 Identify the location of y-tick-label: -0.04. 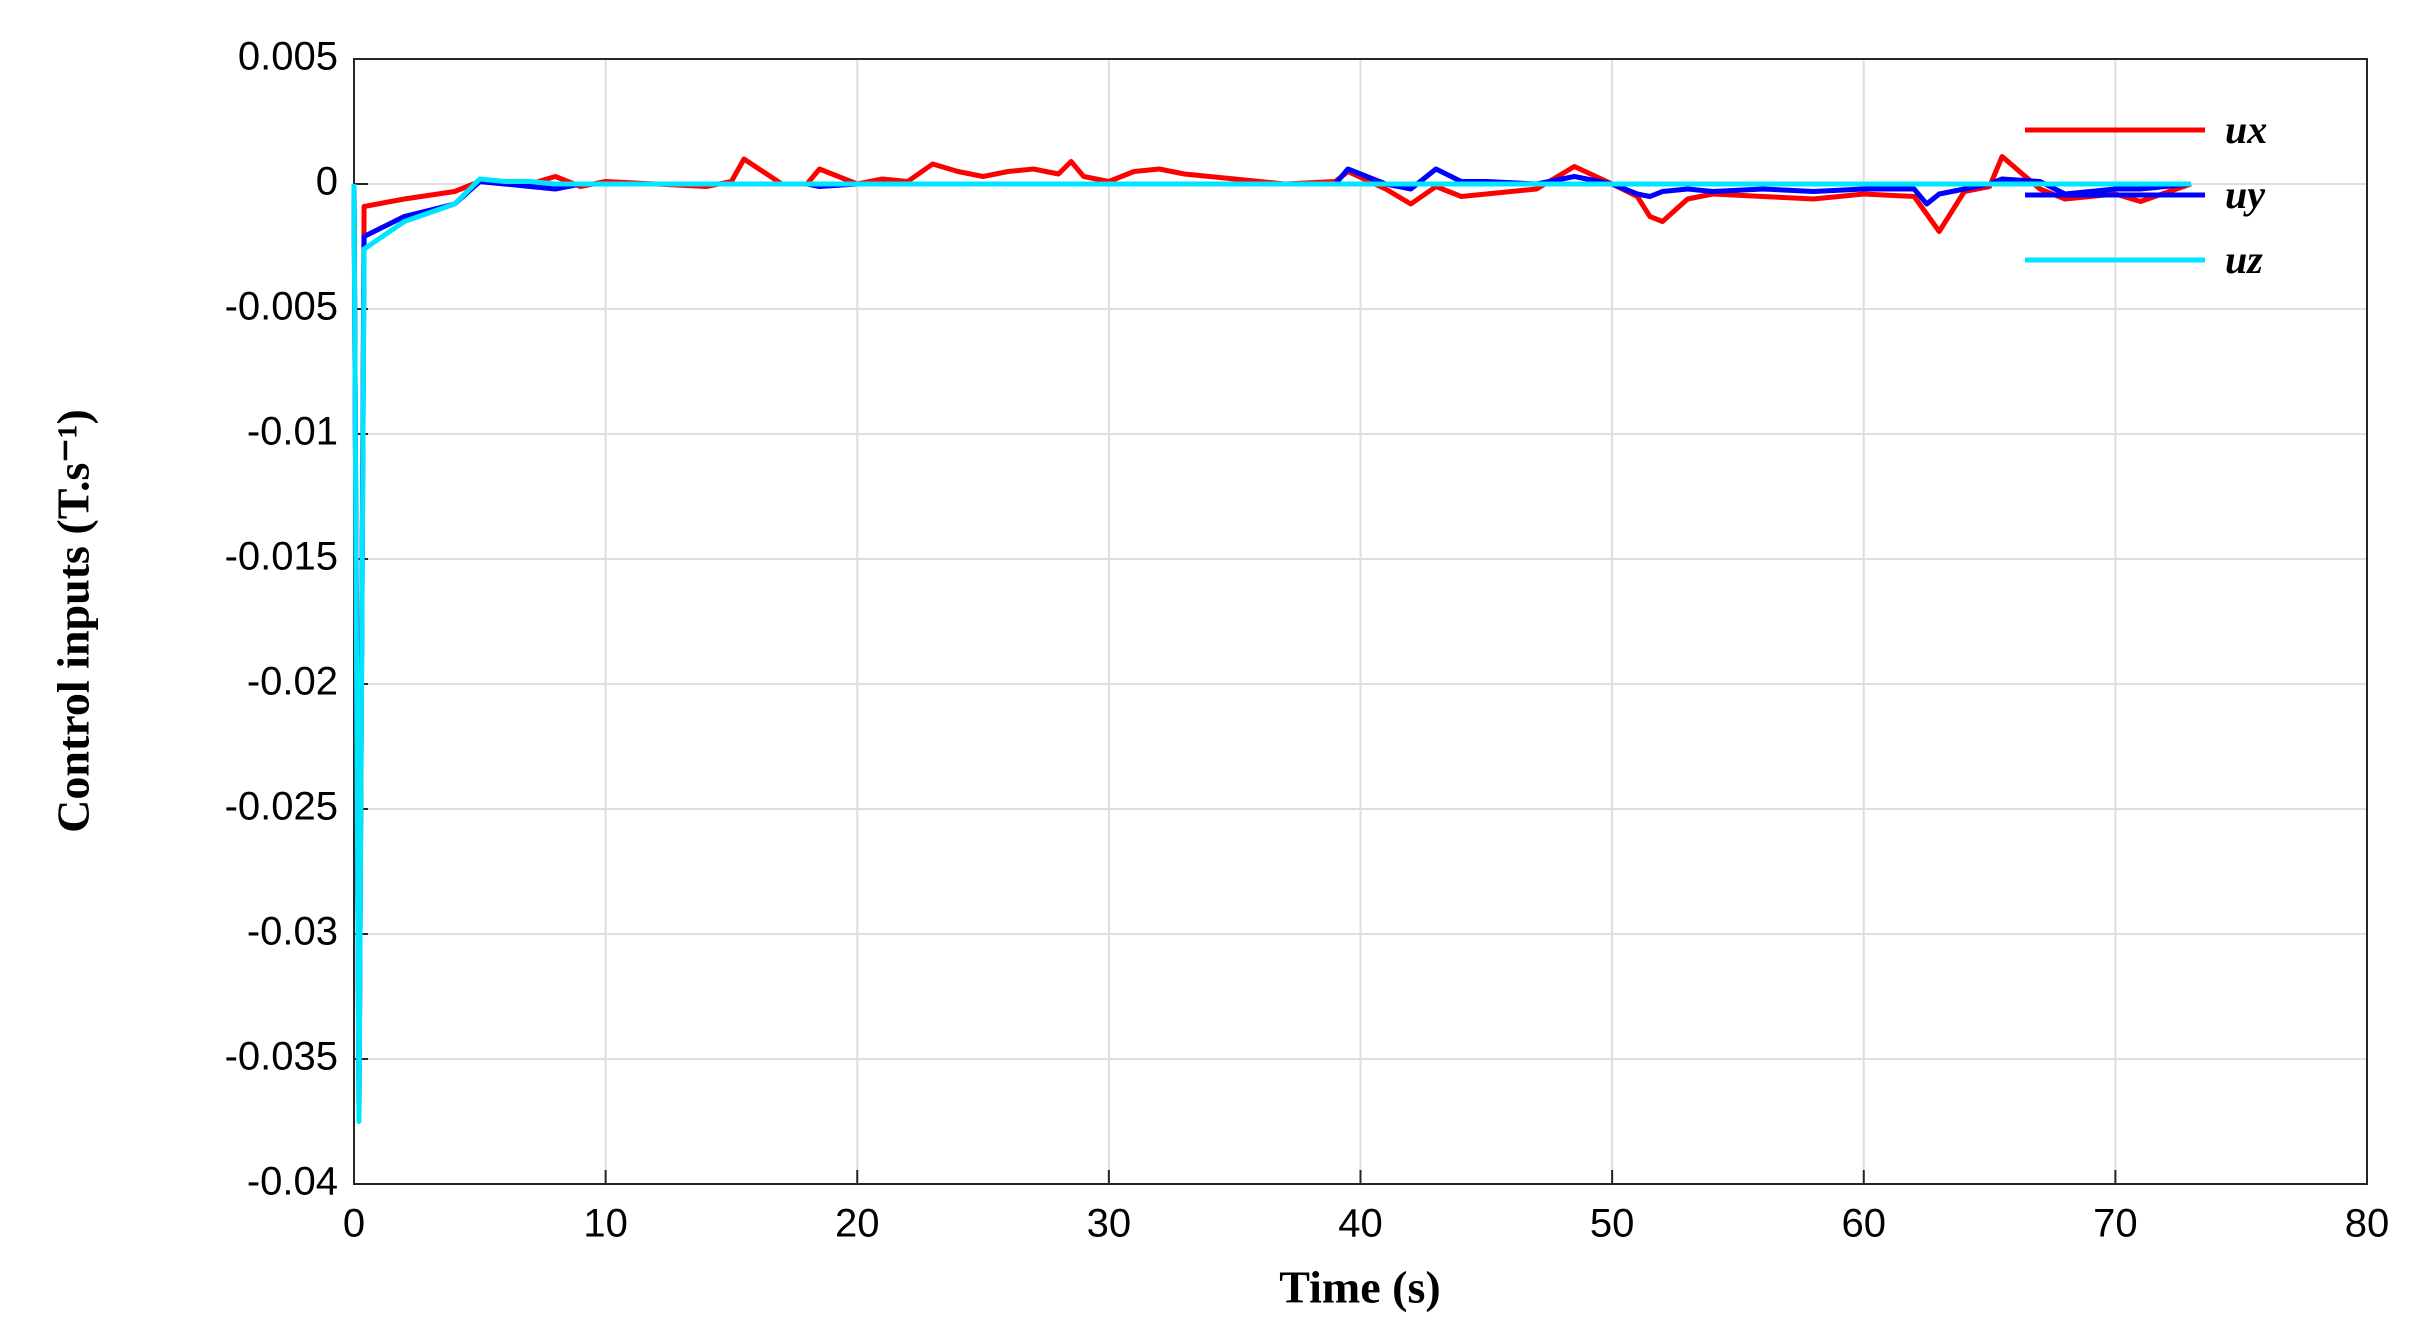
(292, 1182).